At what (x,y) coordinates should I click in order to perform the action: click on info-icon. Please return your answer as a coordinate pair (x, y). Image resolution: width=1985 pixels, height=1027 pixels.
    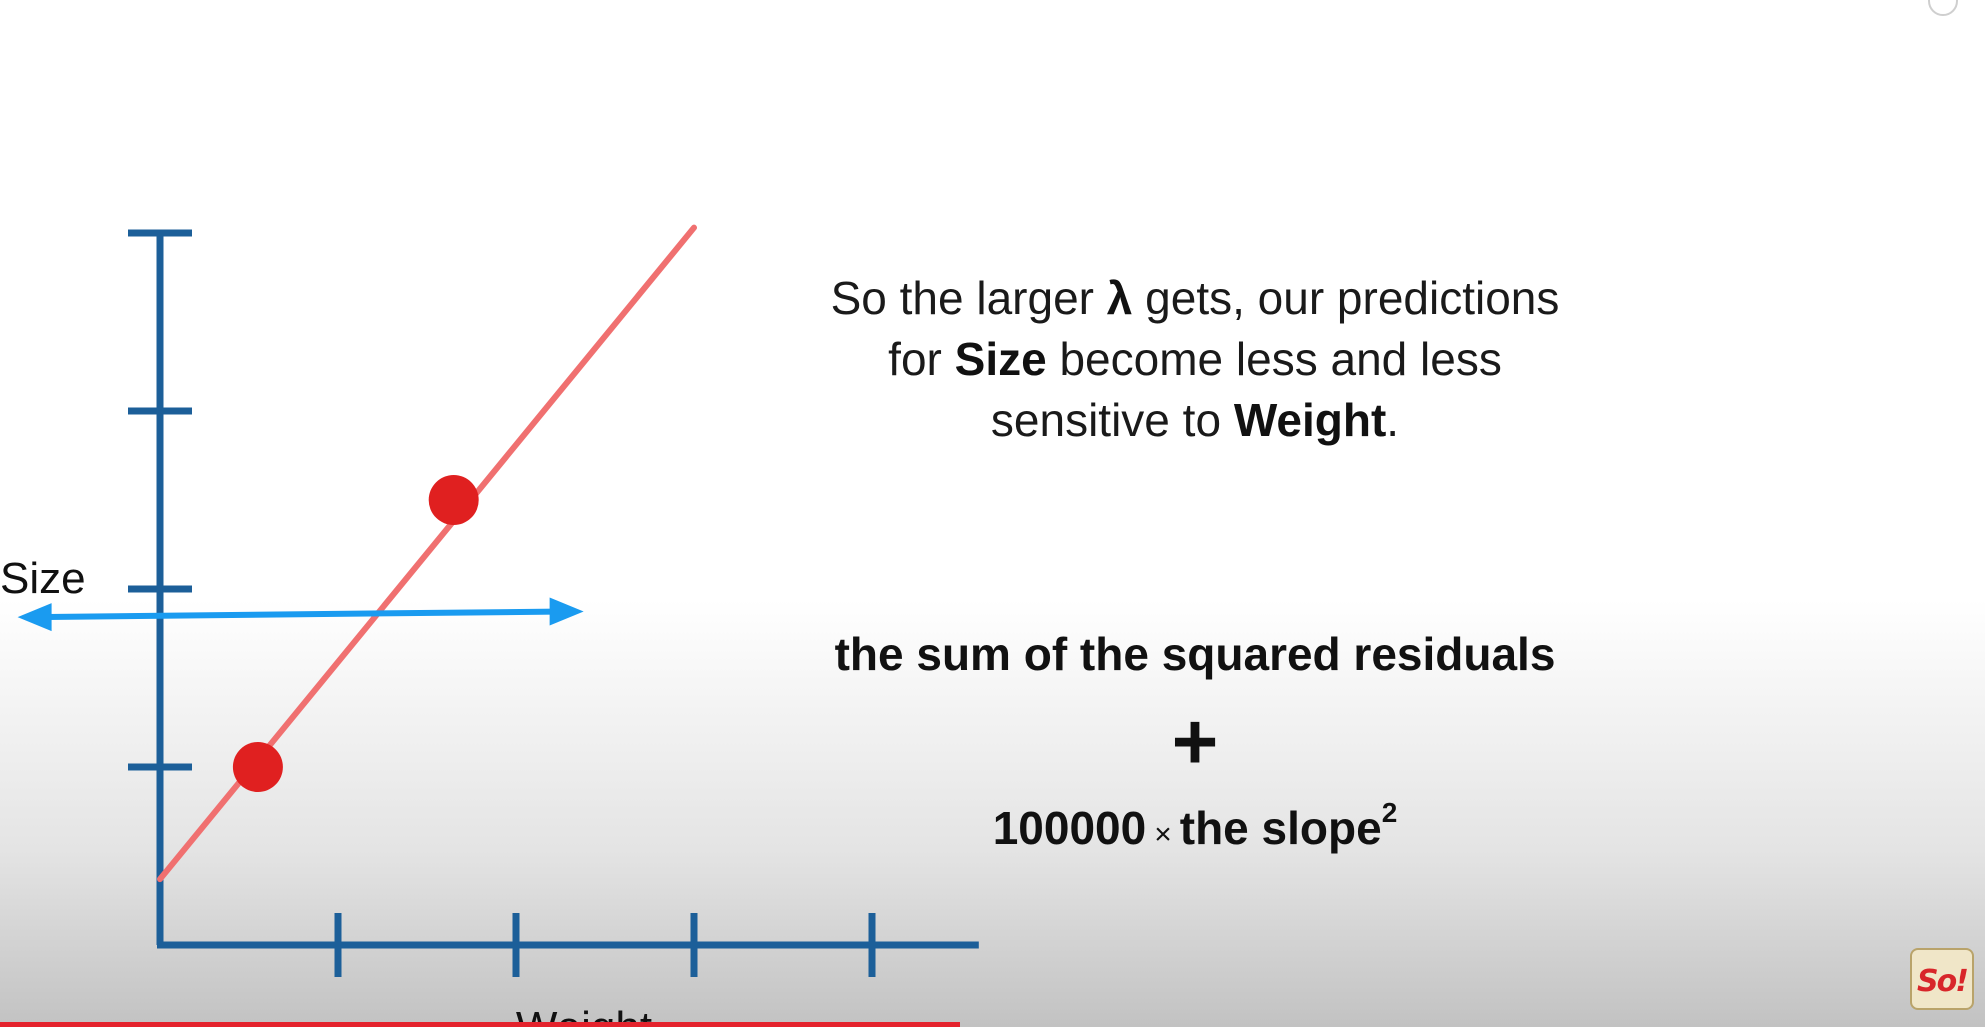
    Looking at the image, I should click on (1943, 8).